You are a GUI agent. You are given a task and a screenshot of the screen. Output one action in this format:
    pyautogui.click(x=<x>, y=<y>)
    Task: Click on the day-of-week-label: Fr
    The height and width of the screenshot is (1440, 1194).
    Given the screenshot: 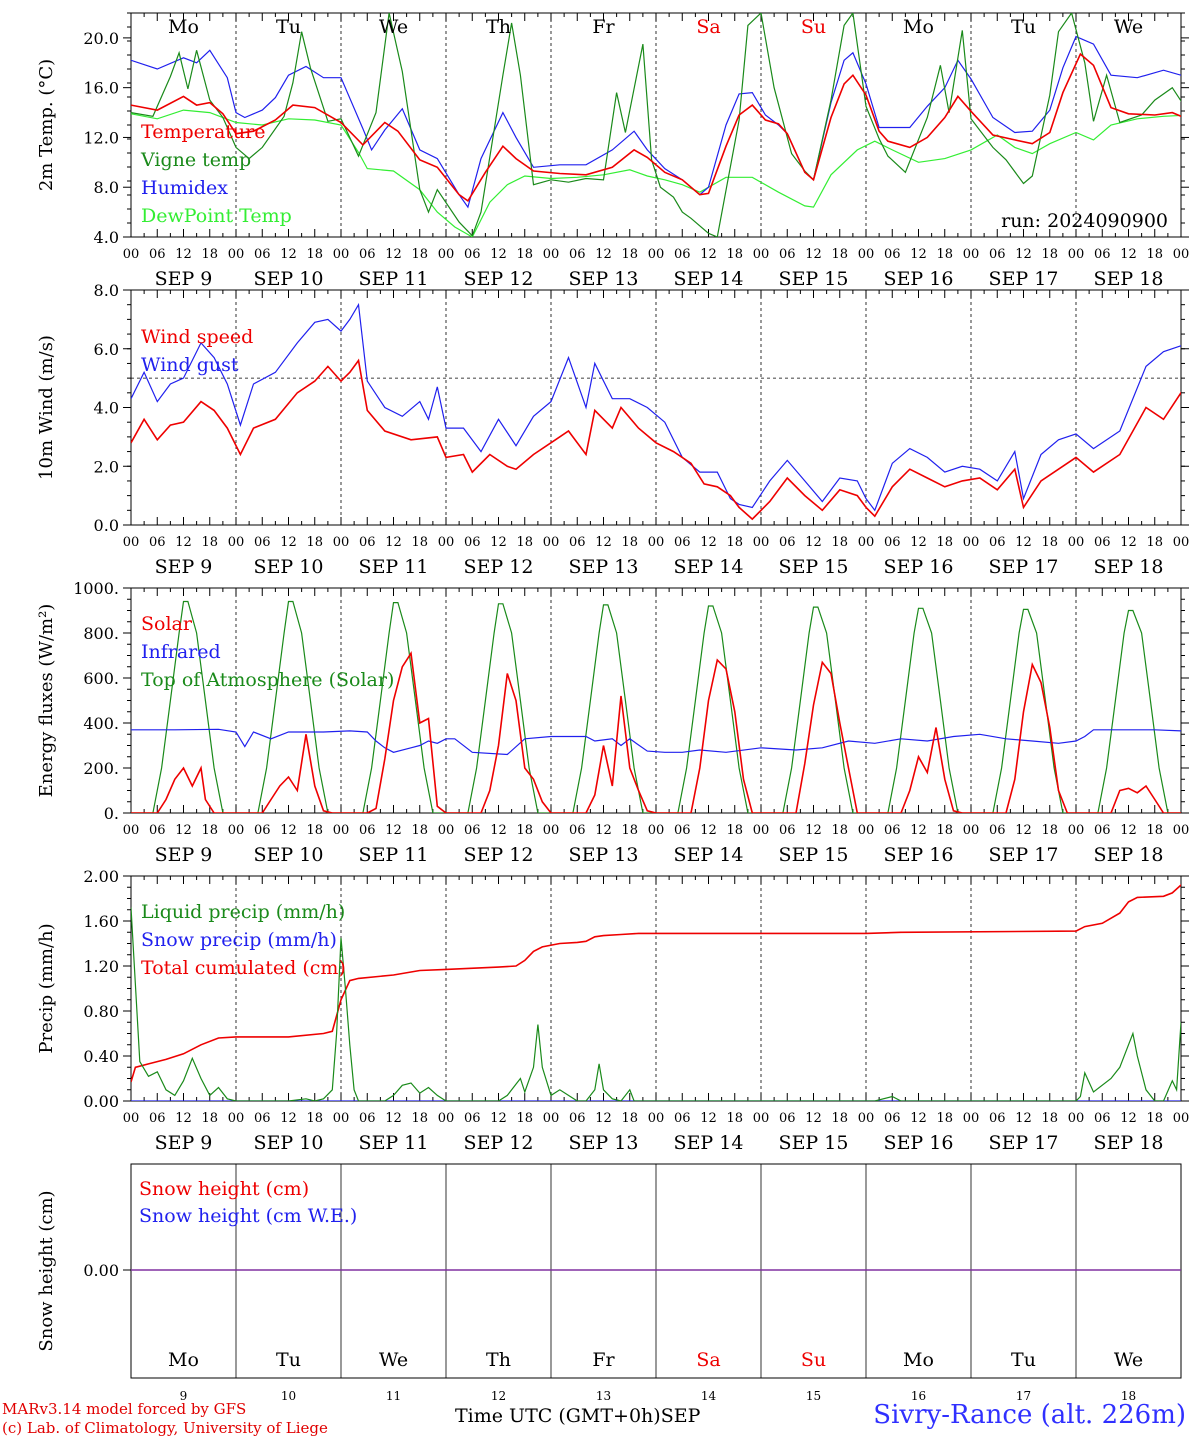 What is the action you would take?
    pyautogui.click(x=603, y=1360)
    